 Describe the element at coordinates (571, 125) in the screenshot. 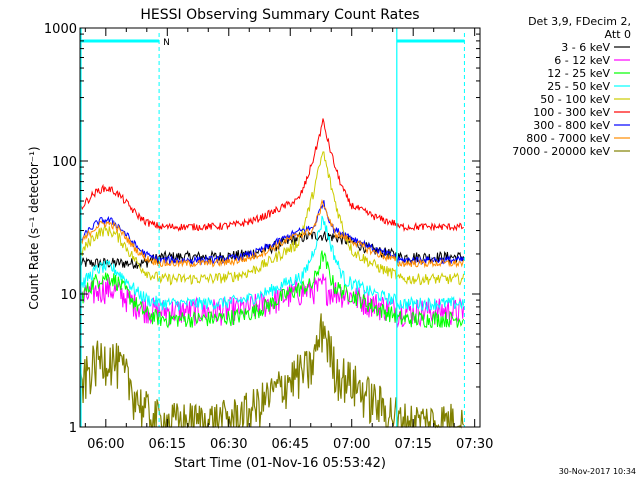

I see `legend-label-6: 300 - 800 keV` at that location.